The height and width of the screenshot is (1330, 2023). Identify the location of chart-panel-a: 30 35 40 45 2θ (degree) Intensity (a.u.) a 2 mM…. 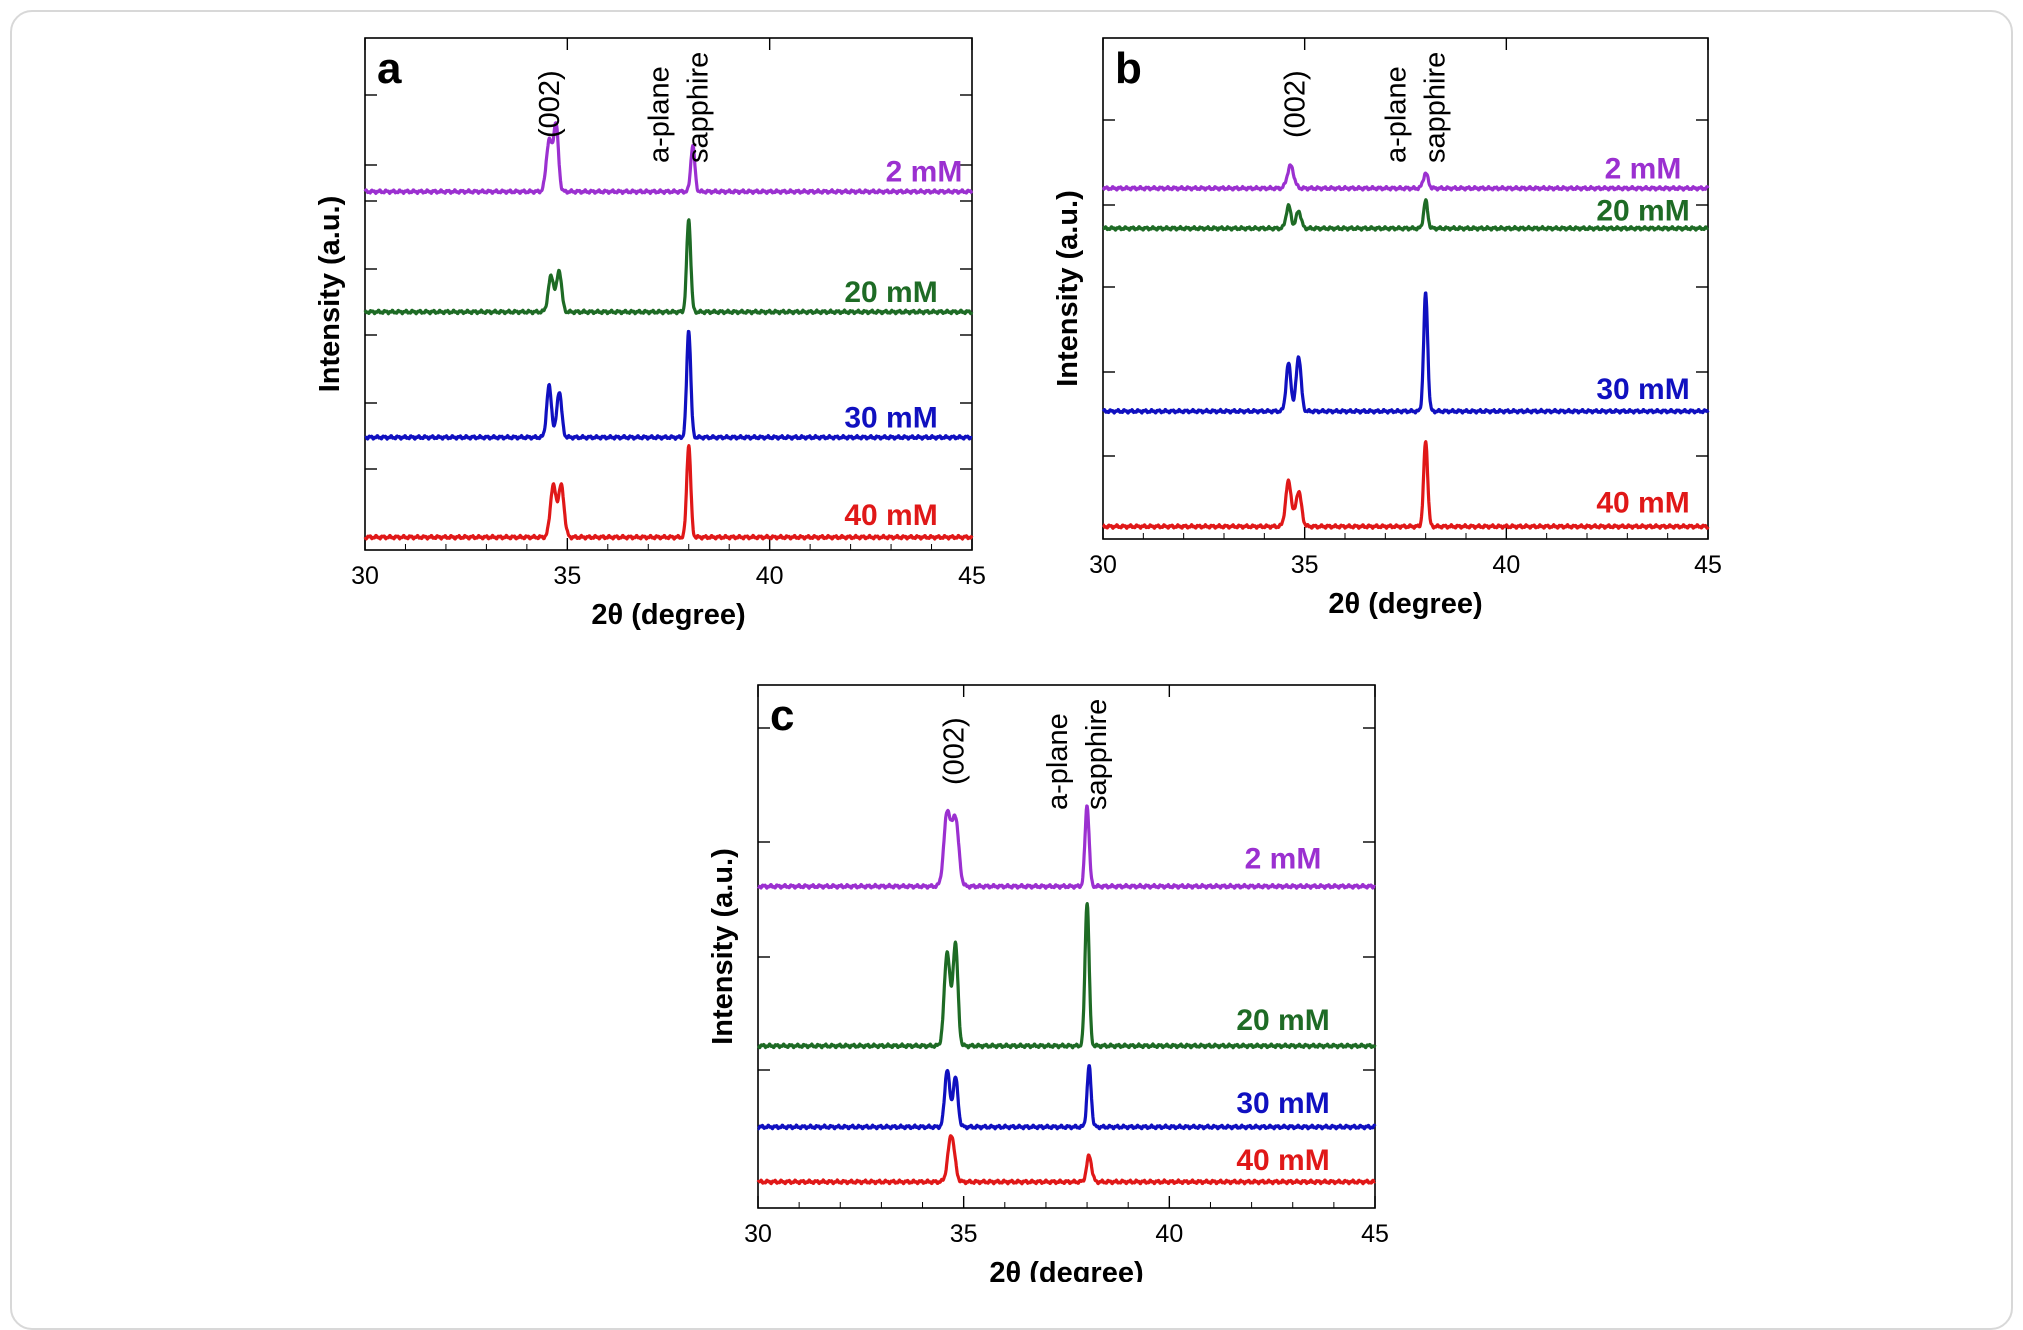
(650, 334).